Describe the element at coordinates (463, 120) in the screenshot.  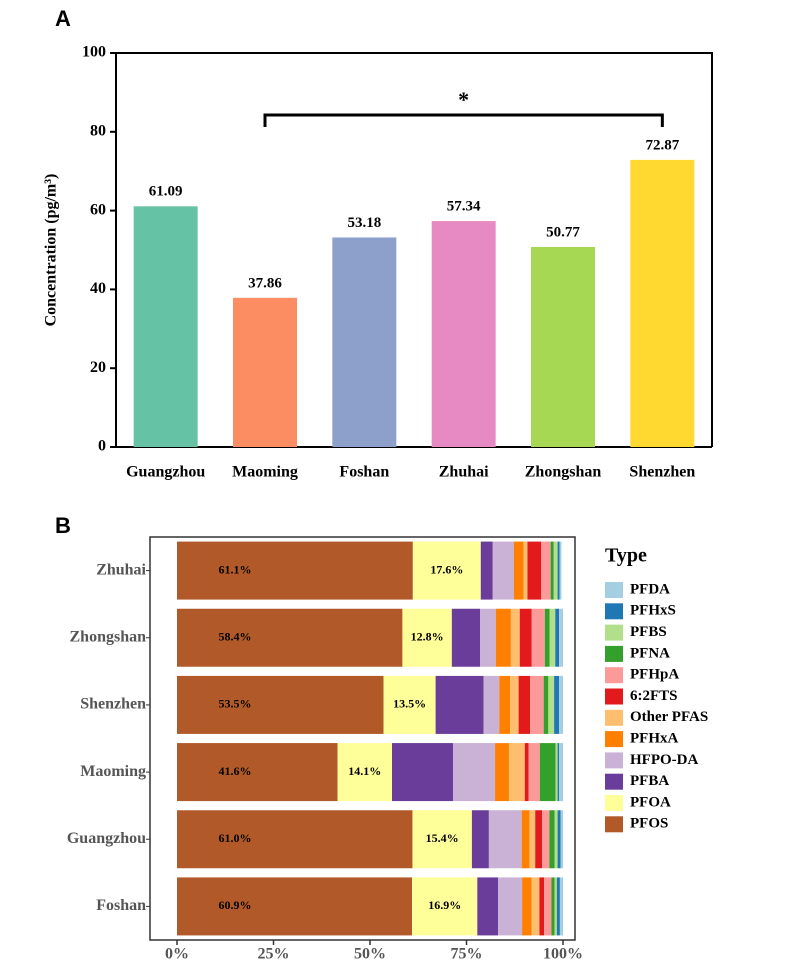
I see `significance-bracket` at that location.